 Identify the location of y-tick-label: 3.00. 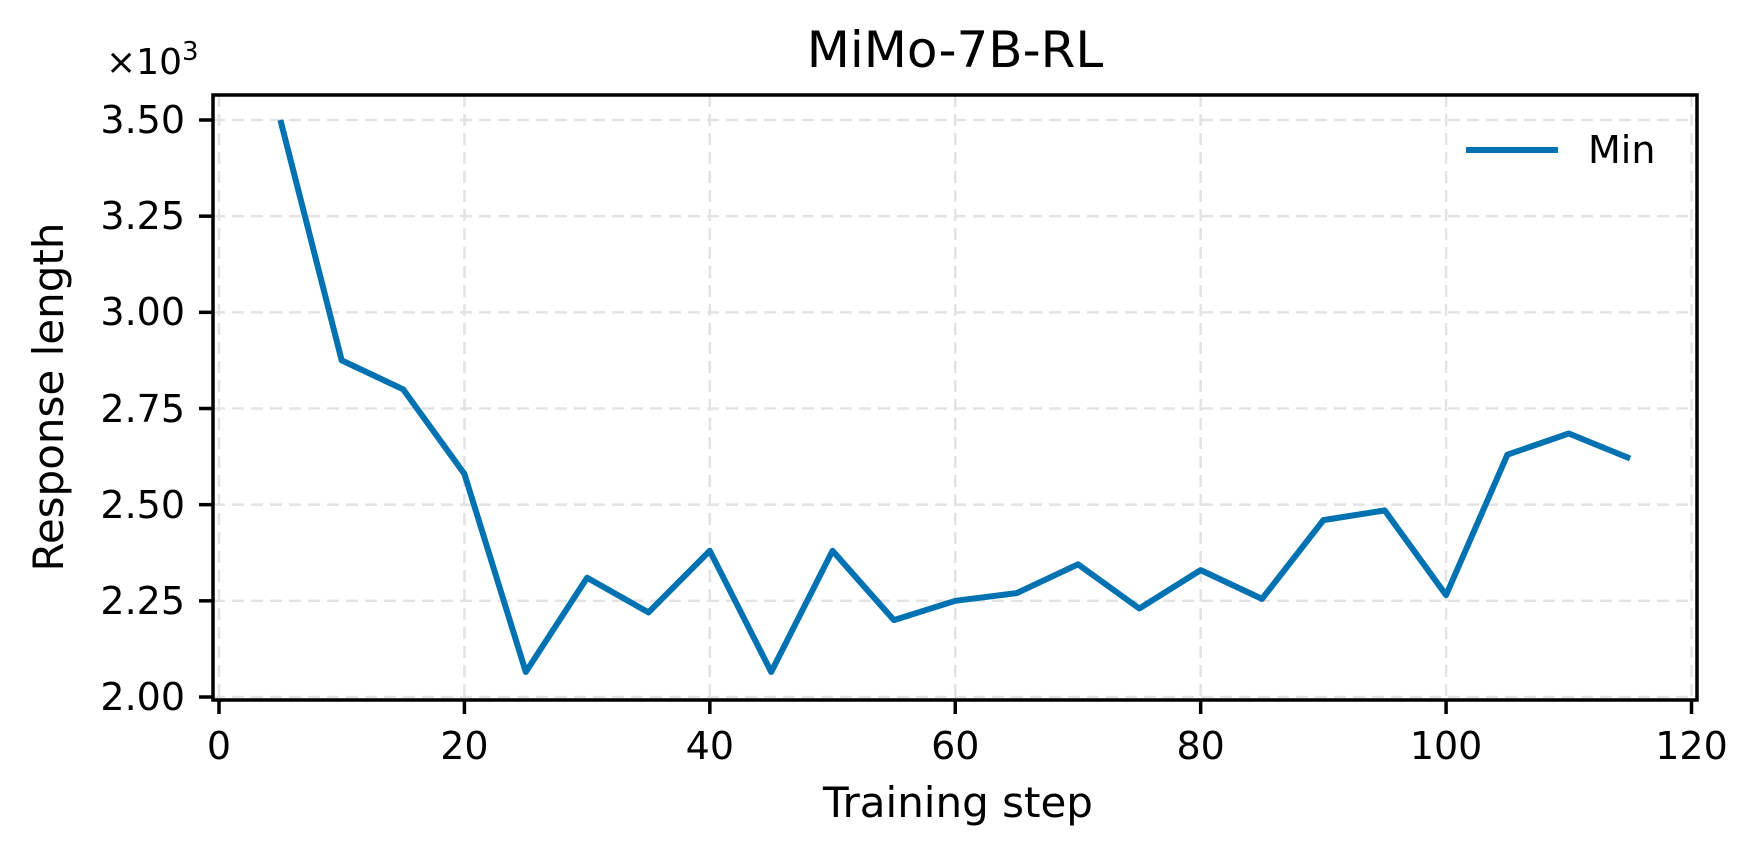
(142, 312).